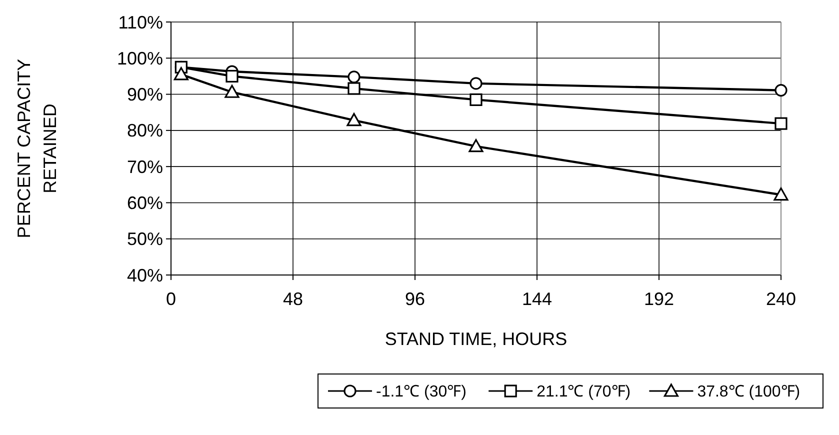 The image size is (839, 435). What do you see at coordinates (144, 166) in the screenshot?
I see `y-tick-label: 70%` at bounding box center [144, 166].